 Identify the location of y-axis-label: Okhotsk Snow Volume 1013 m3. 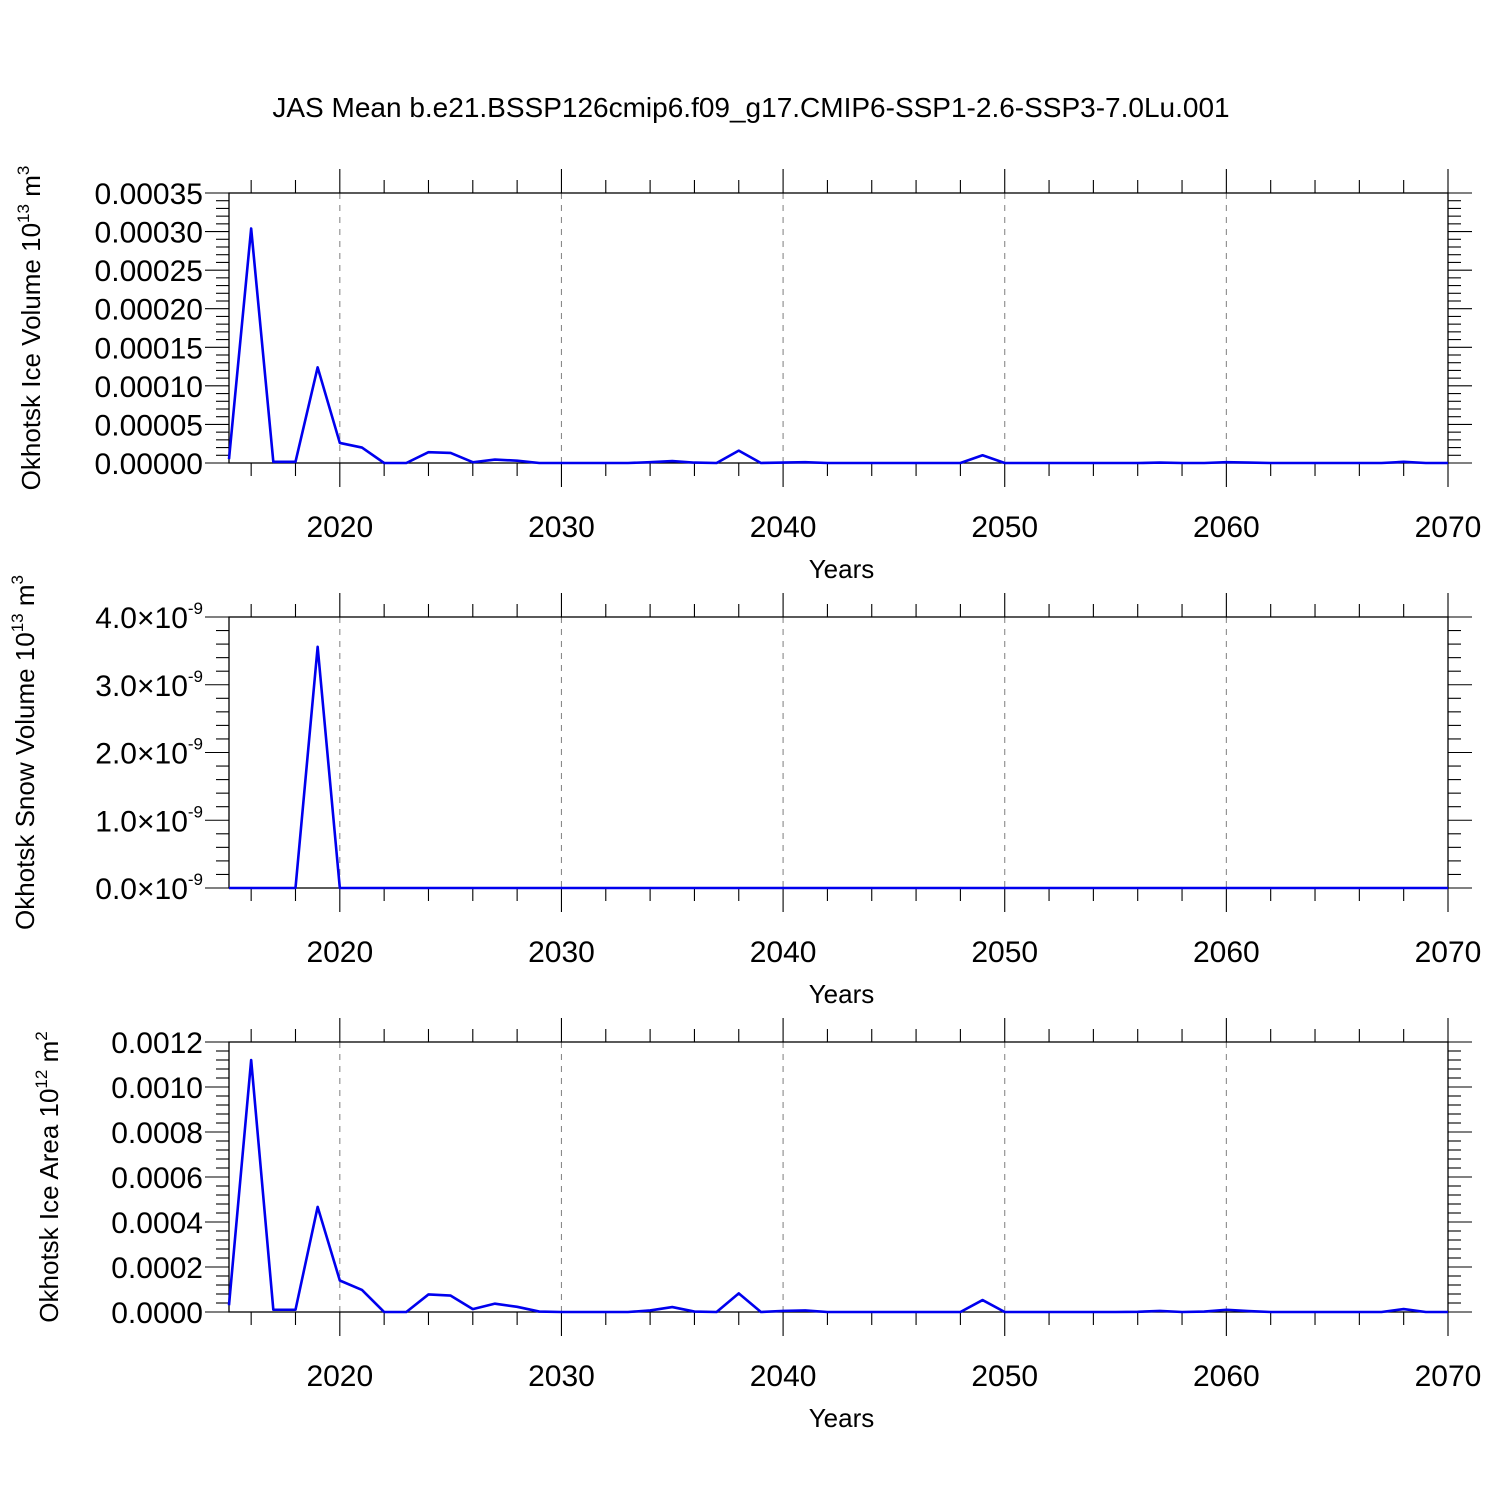
(24, 752).